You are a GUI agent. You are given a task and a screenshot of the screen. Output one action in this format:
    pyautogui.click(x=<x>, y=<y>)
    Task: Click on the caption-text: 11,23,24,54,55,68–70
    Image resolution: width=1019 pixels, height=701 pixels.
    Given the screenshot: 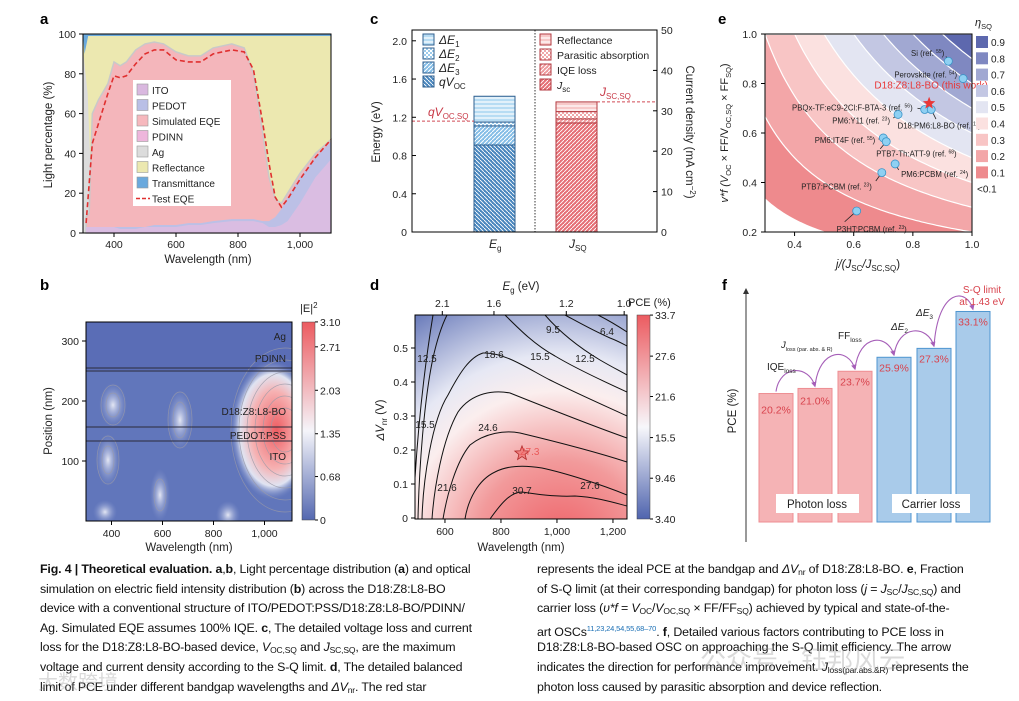 What is the action you would take?
    pyautogui.click(x=621, y=628)
    